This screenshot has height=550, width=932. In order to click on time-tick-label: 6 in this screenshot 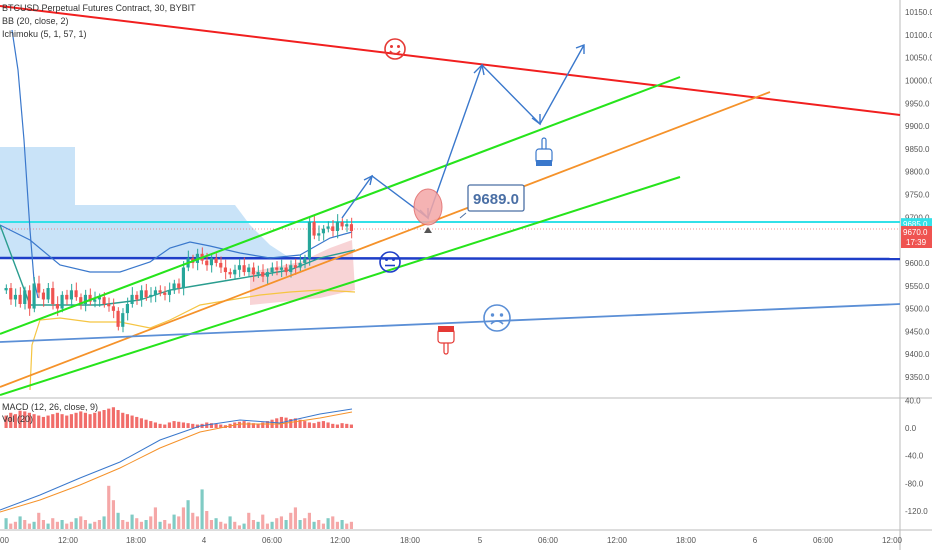, I will do `click(755, 540)`.